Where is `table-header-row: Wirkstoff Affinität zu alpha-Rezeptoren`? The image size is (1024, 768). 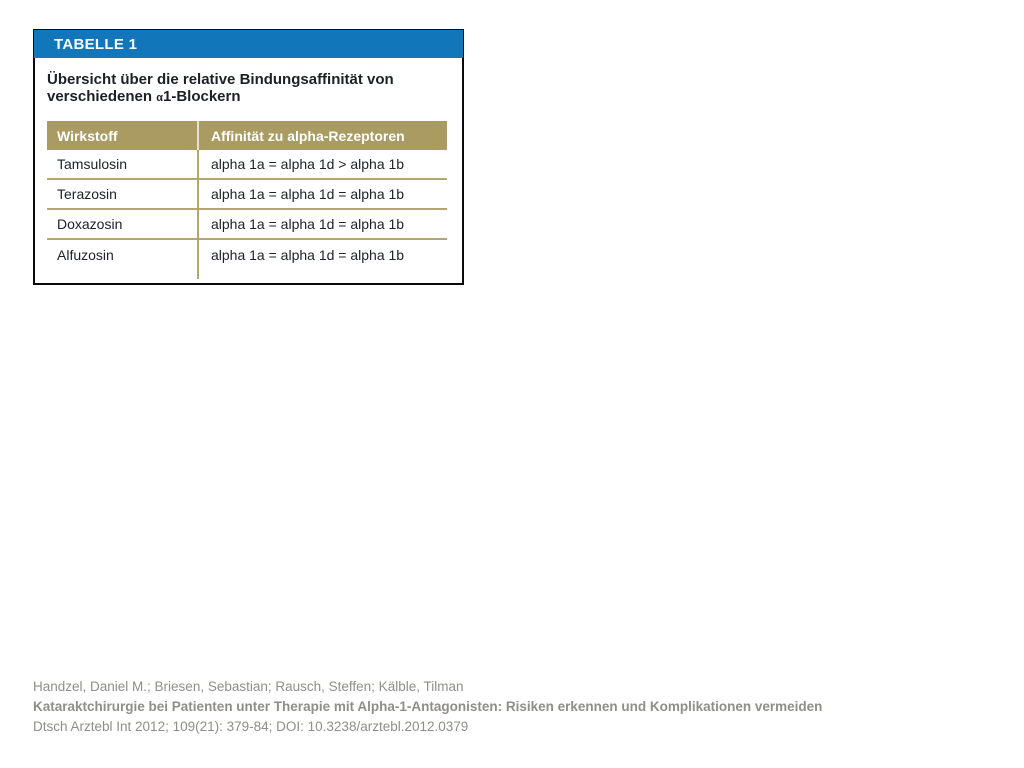 table-header-row: Wirkstoff Affinität zu alpha-Rezeptoren is located at coordinates (247, 135).